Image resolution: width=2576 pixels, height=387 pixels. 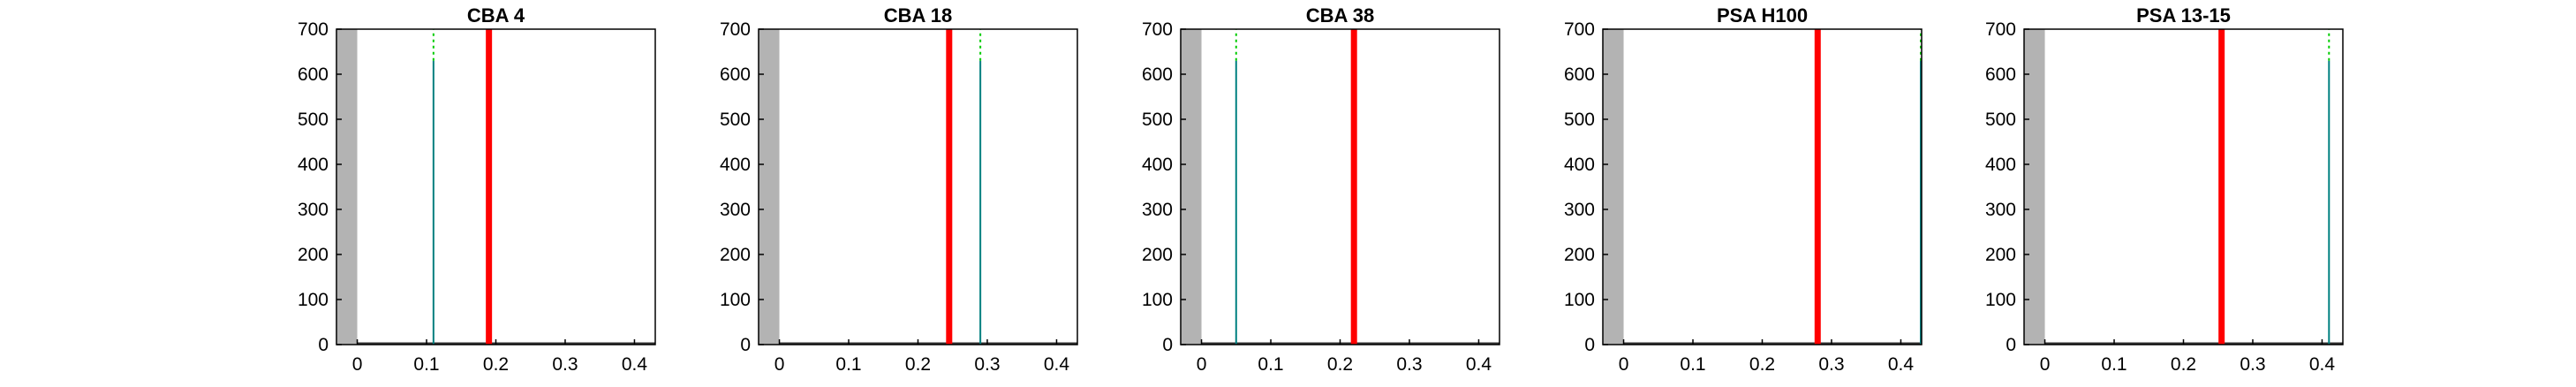 What do you see at coordinates (1762, 15) in the screenshot?
I see `chart-title: PSA H100` at bounding box center [1762, 15].